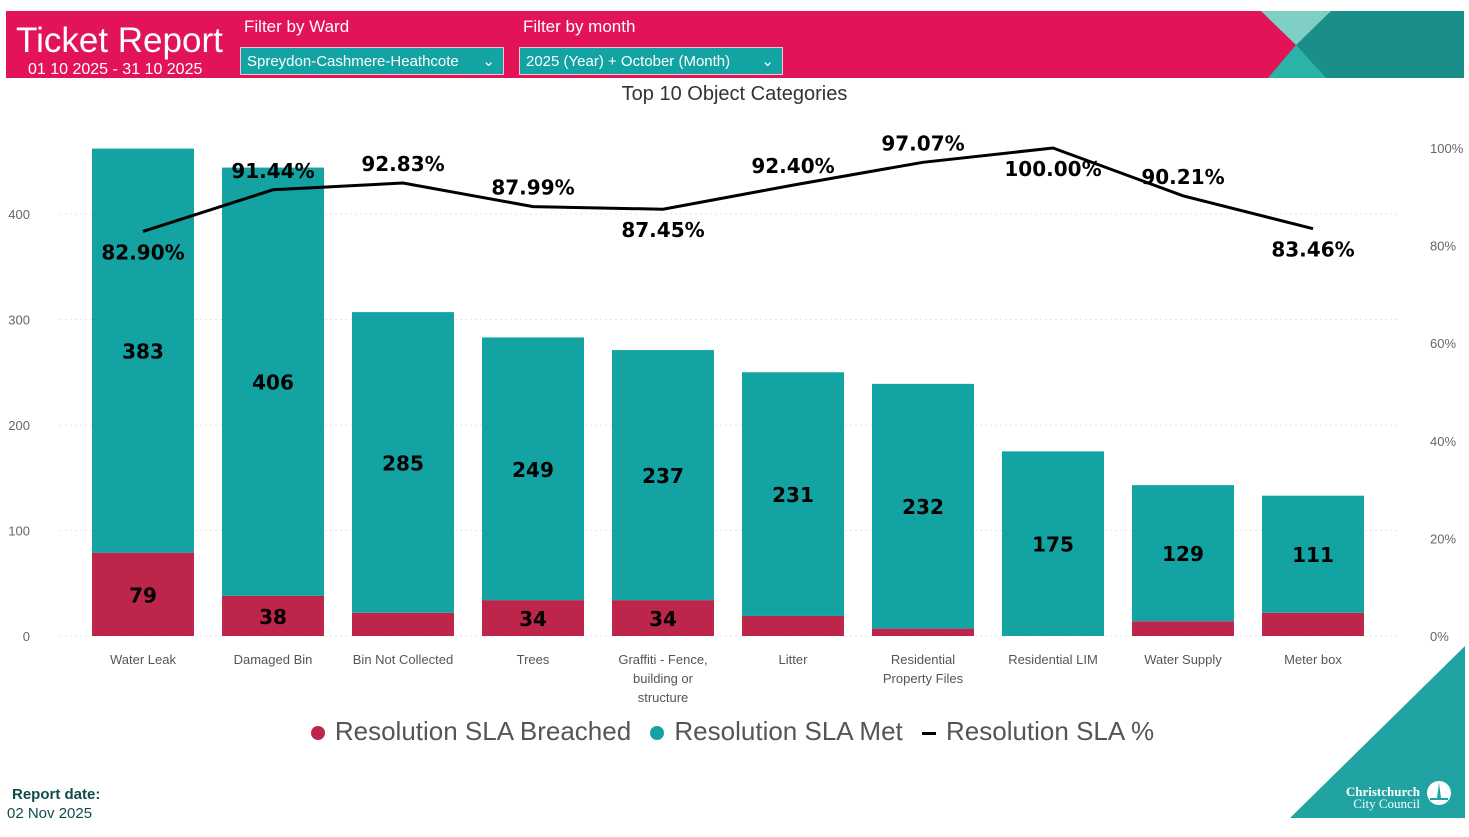 The image size is (1469, 837). I want to click on cathedral-icon, so click(1439, 793).